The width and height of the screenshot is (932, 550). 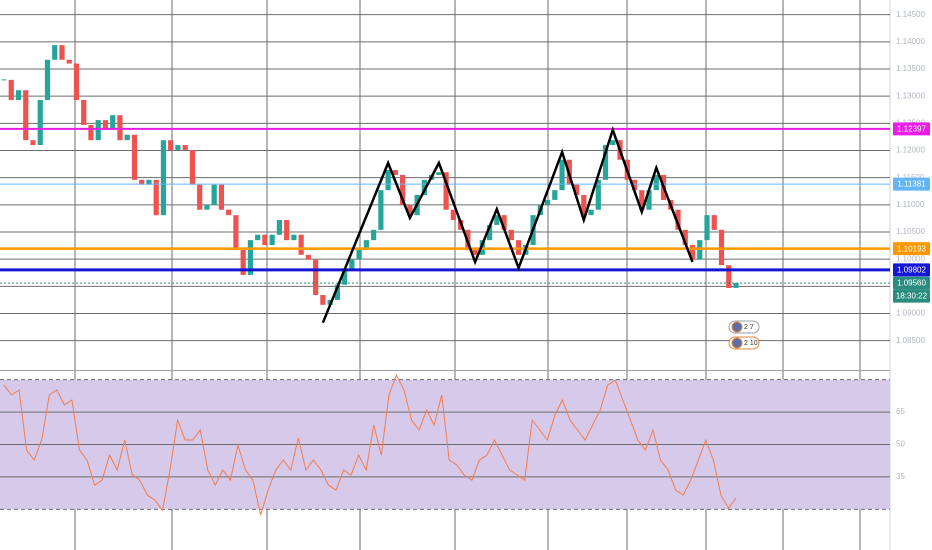 I want to click on countdown-box, so click(x=911, y=296).